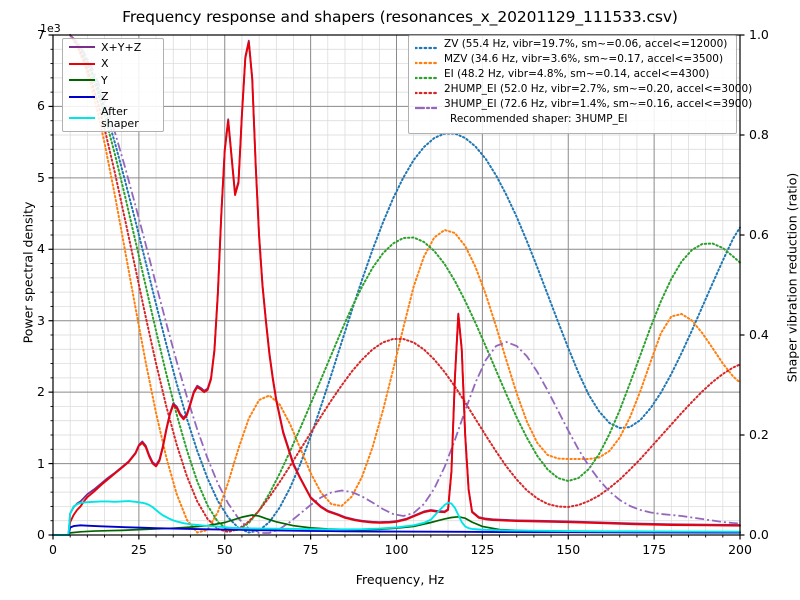 The width and height of the screenshot is (800, 600). I want to click on legend-psd: X+Y+Z X Y Z After shaper, so click(113, 85).